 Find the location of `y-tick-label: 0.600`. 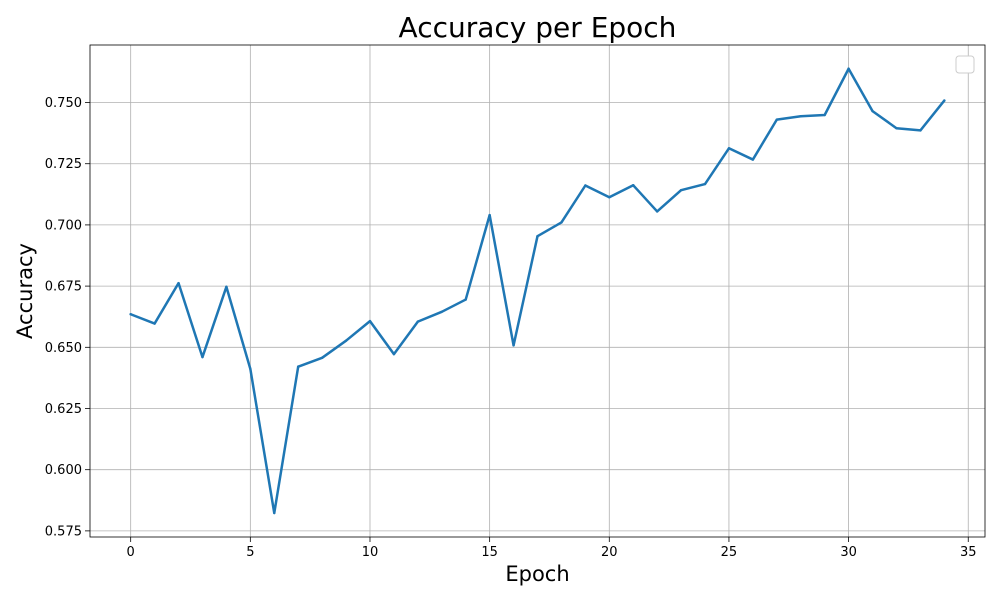

y-tick-label: 0.600 is located at coordinates (63, 470).